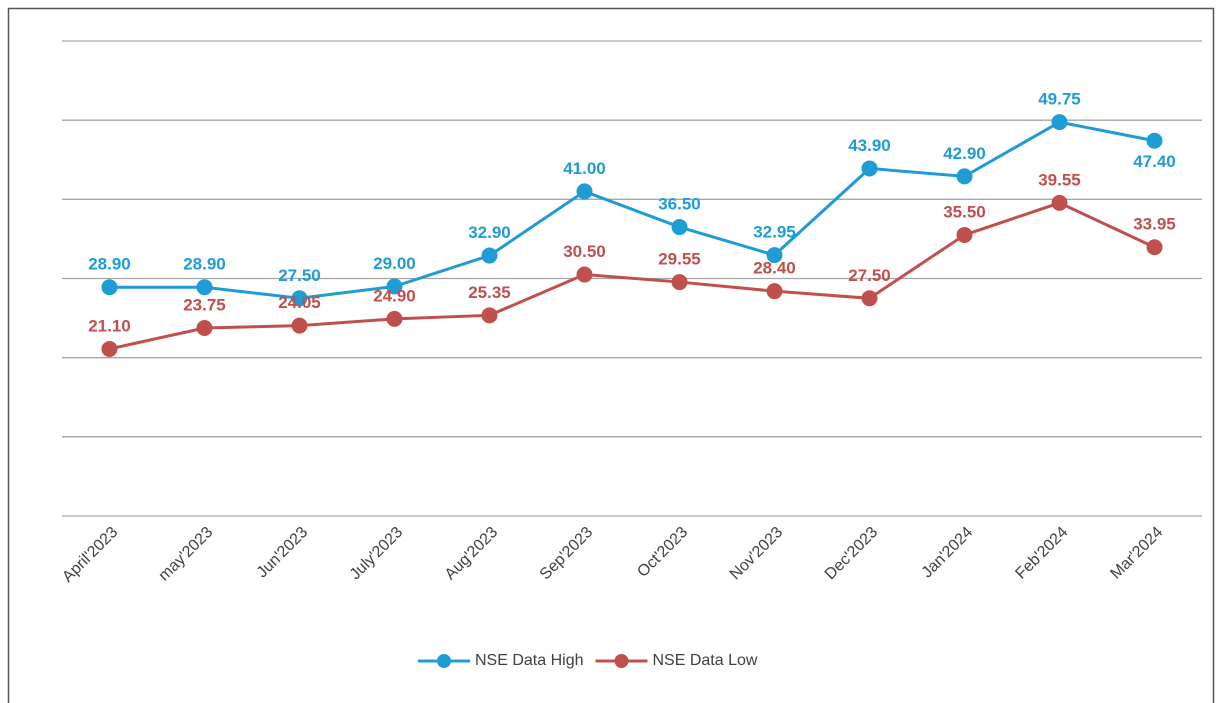 This screenshot has width=1221, height=703. What do you see at coordinates (869, 145) in the screenshot?
I see `data-label: 43.90` at bounding box center [869, 145].